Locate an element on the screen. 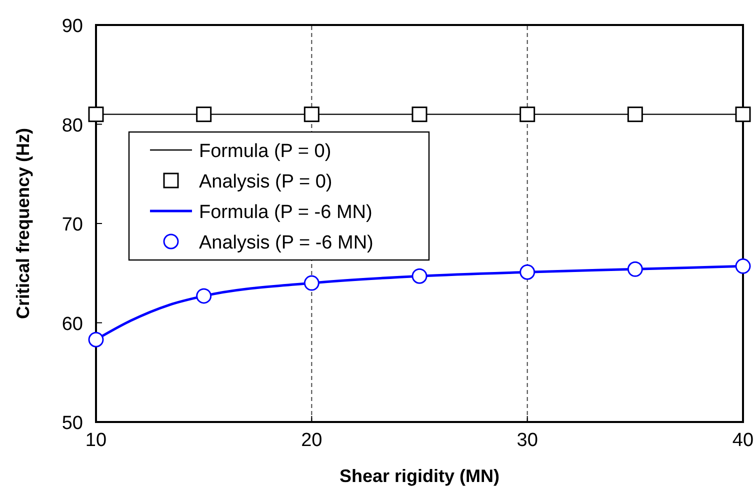 The height and width of the screenshot is (490, 756). y-tick-label: 80 is located at coordinates (72, 125).